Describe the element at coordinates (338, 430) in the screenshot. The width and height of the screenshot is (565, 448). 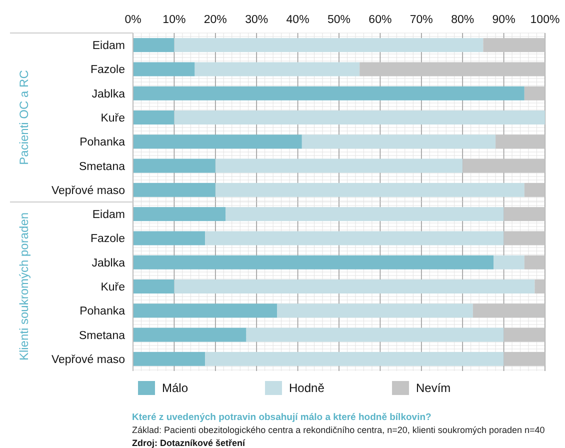
I see `text: Základ: Pacienti obezitologického centra a rekondičního centra, n=20, klienti soukromých poraden n=40` at that location.